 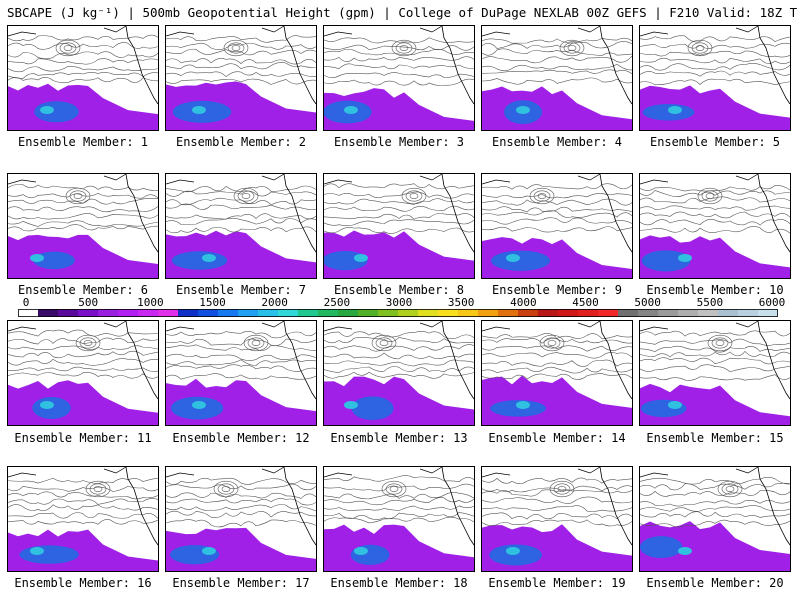 What do you see at coordinates (715, 142) in the screenshot?
I see `ensemble-member-label: Ensemble Member: 5` at bounding box center [715, 142].